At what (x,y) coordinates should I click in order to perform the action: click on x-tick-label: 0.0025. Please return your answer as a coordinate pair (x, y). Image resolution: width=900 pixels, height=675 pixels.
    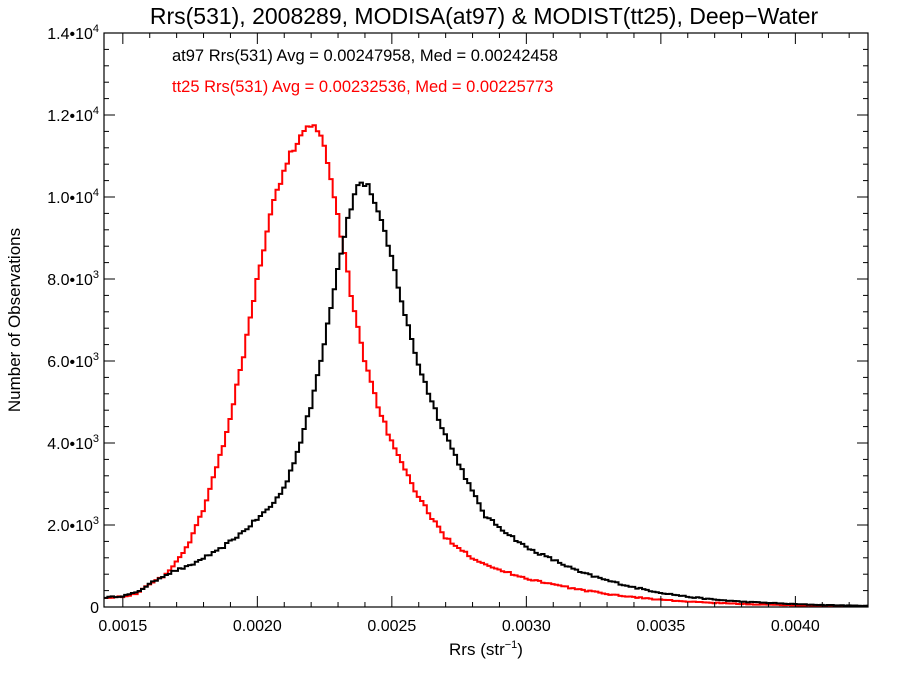
    Looking at the image, I should click on (391, 626).